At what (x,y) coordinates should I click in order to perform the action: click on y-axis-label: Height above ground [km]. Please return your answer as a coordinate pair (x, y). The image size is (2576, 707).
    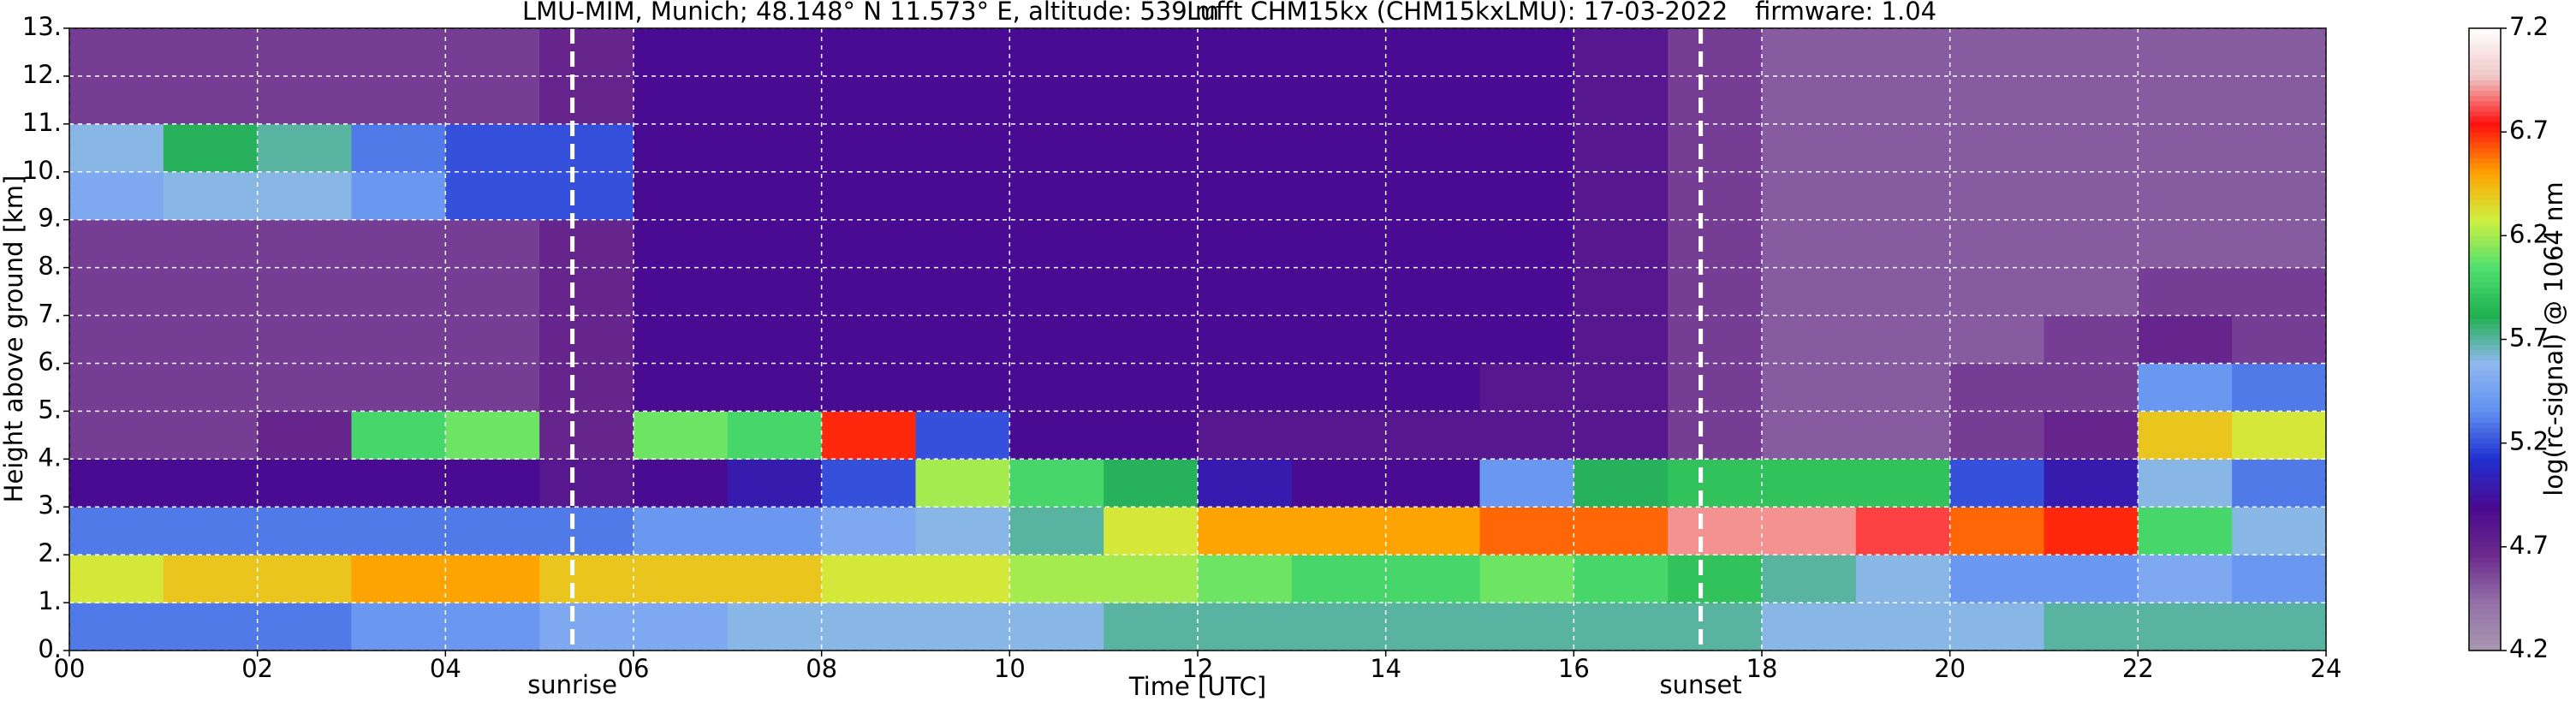
    Looking at the image, I should click on (14, 339).